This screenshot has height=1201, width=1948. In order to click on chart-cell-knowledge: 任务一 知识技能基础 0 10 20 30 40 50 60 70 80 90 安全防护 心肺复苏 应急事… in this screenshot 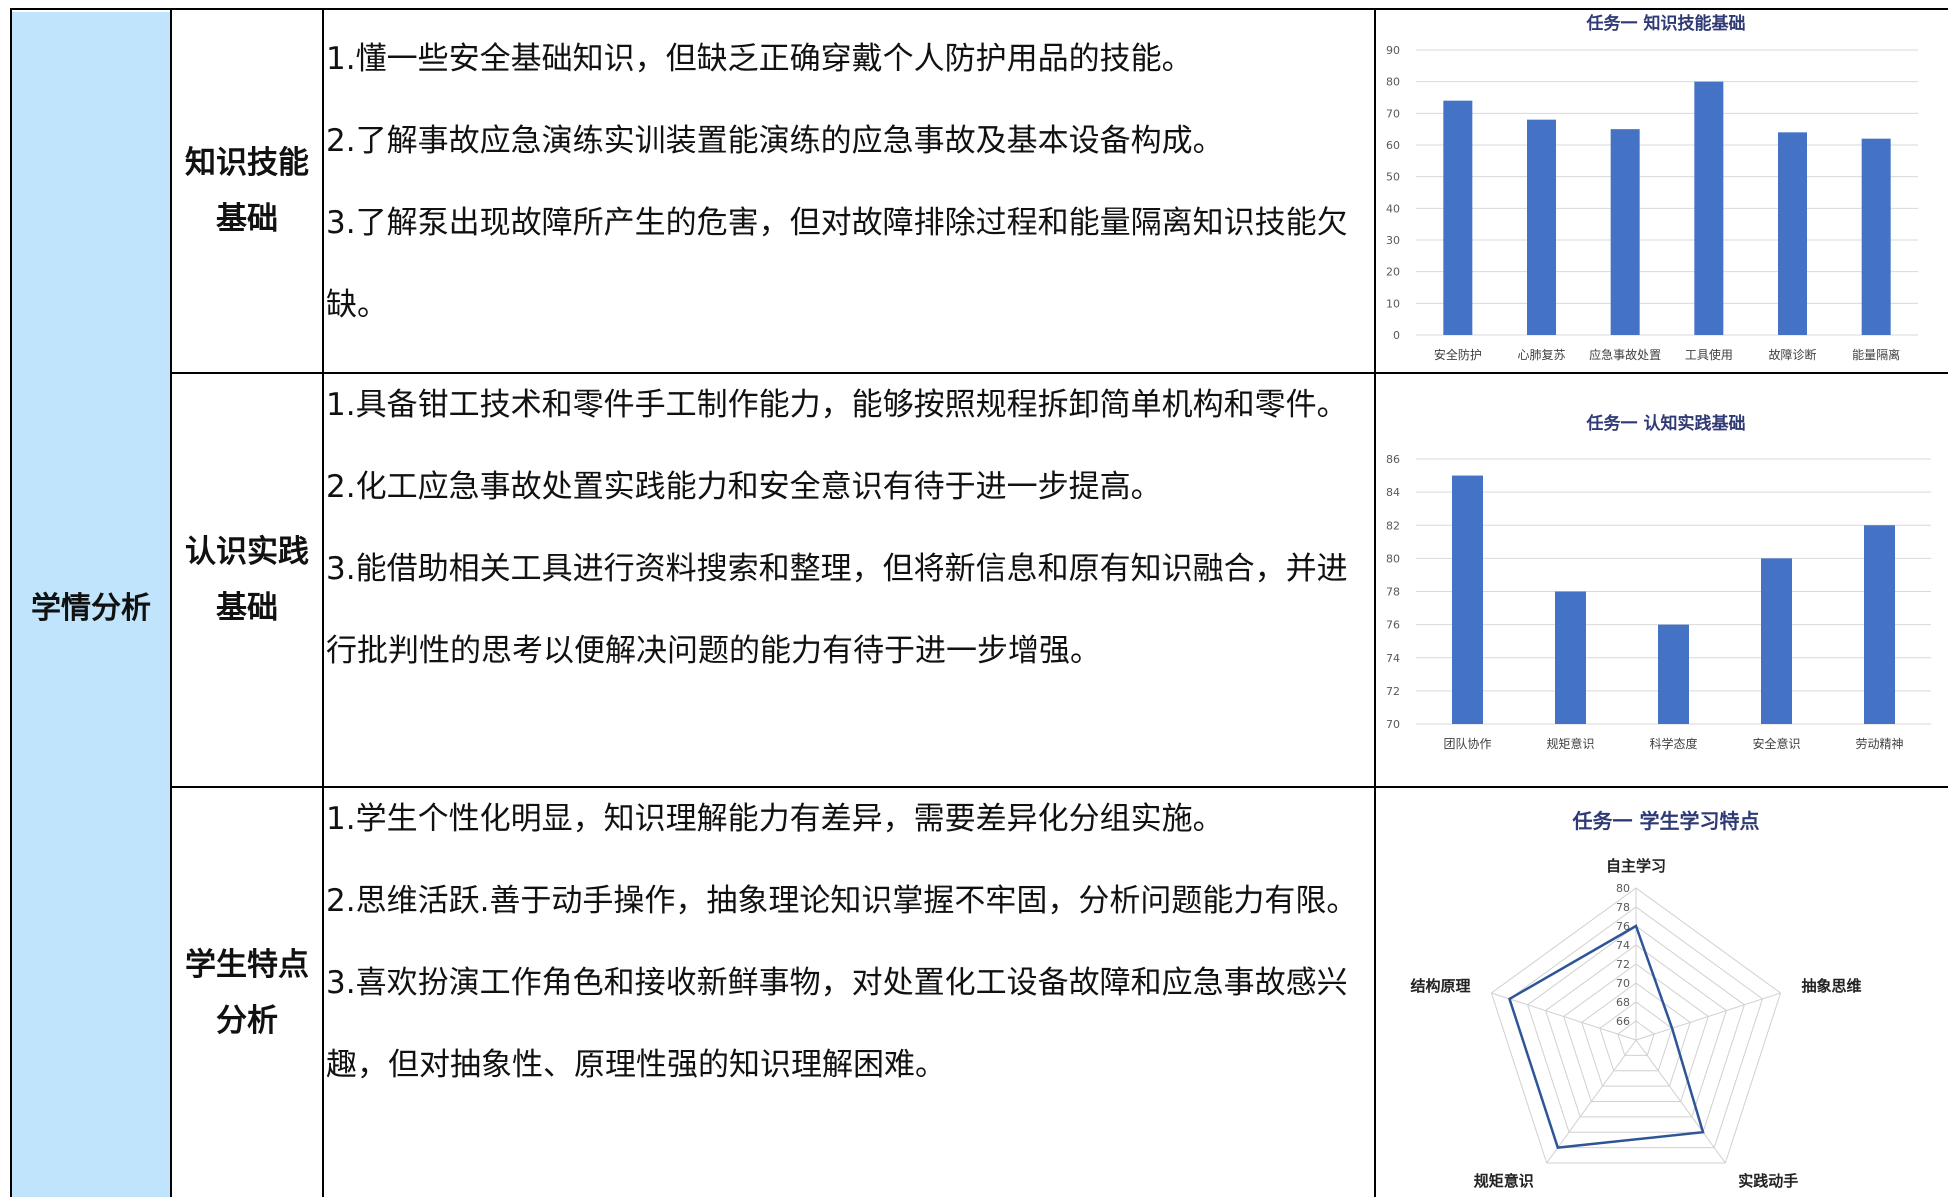, I will do `click(1662, 191)`.